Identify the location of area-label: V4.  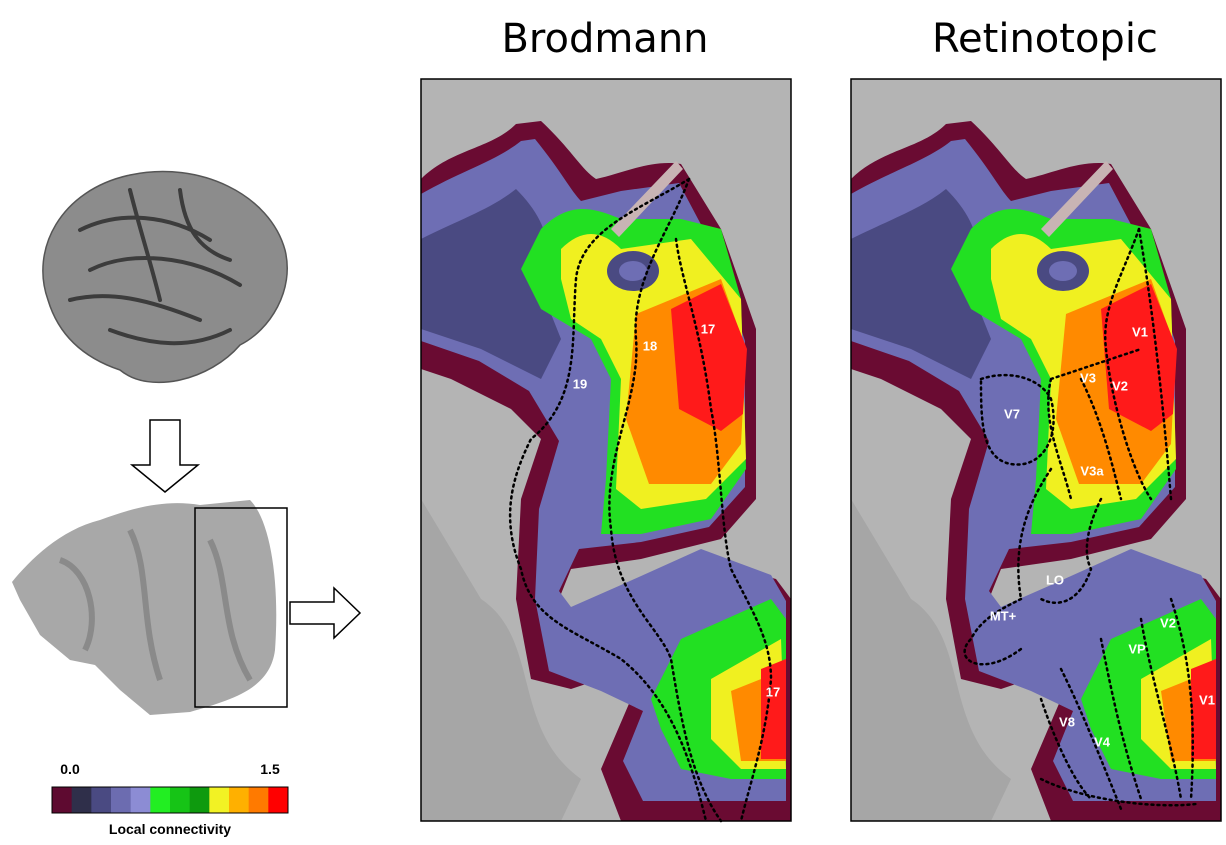
(1102, 741).